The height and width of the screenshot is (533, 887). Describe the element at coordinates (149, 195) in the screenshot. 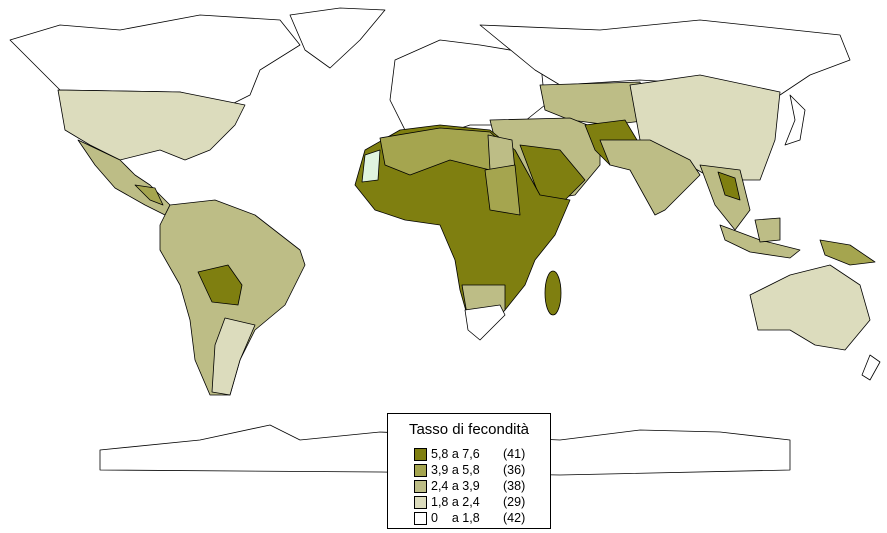

I see `central-america` at that location.